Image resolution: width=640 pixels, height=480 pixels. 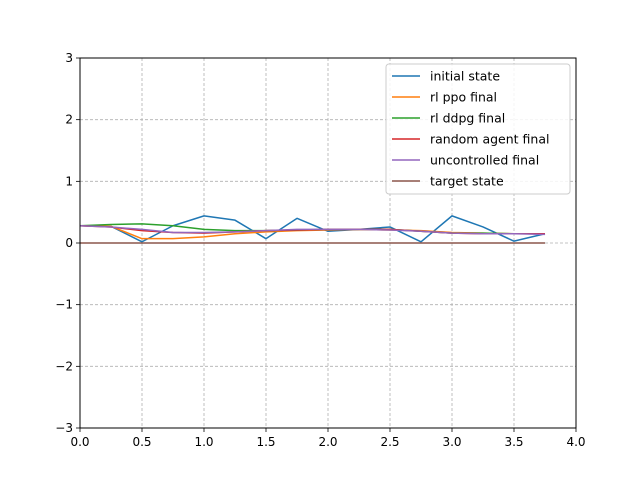 I want to click on y-tick-label: 2, so click(x=69, y=120).